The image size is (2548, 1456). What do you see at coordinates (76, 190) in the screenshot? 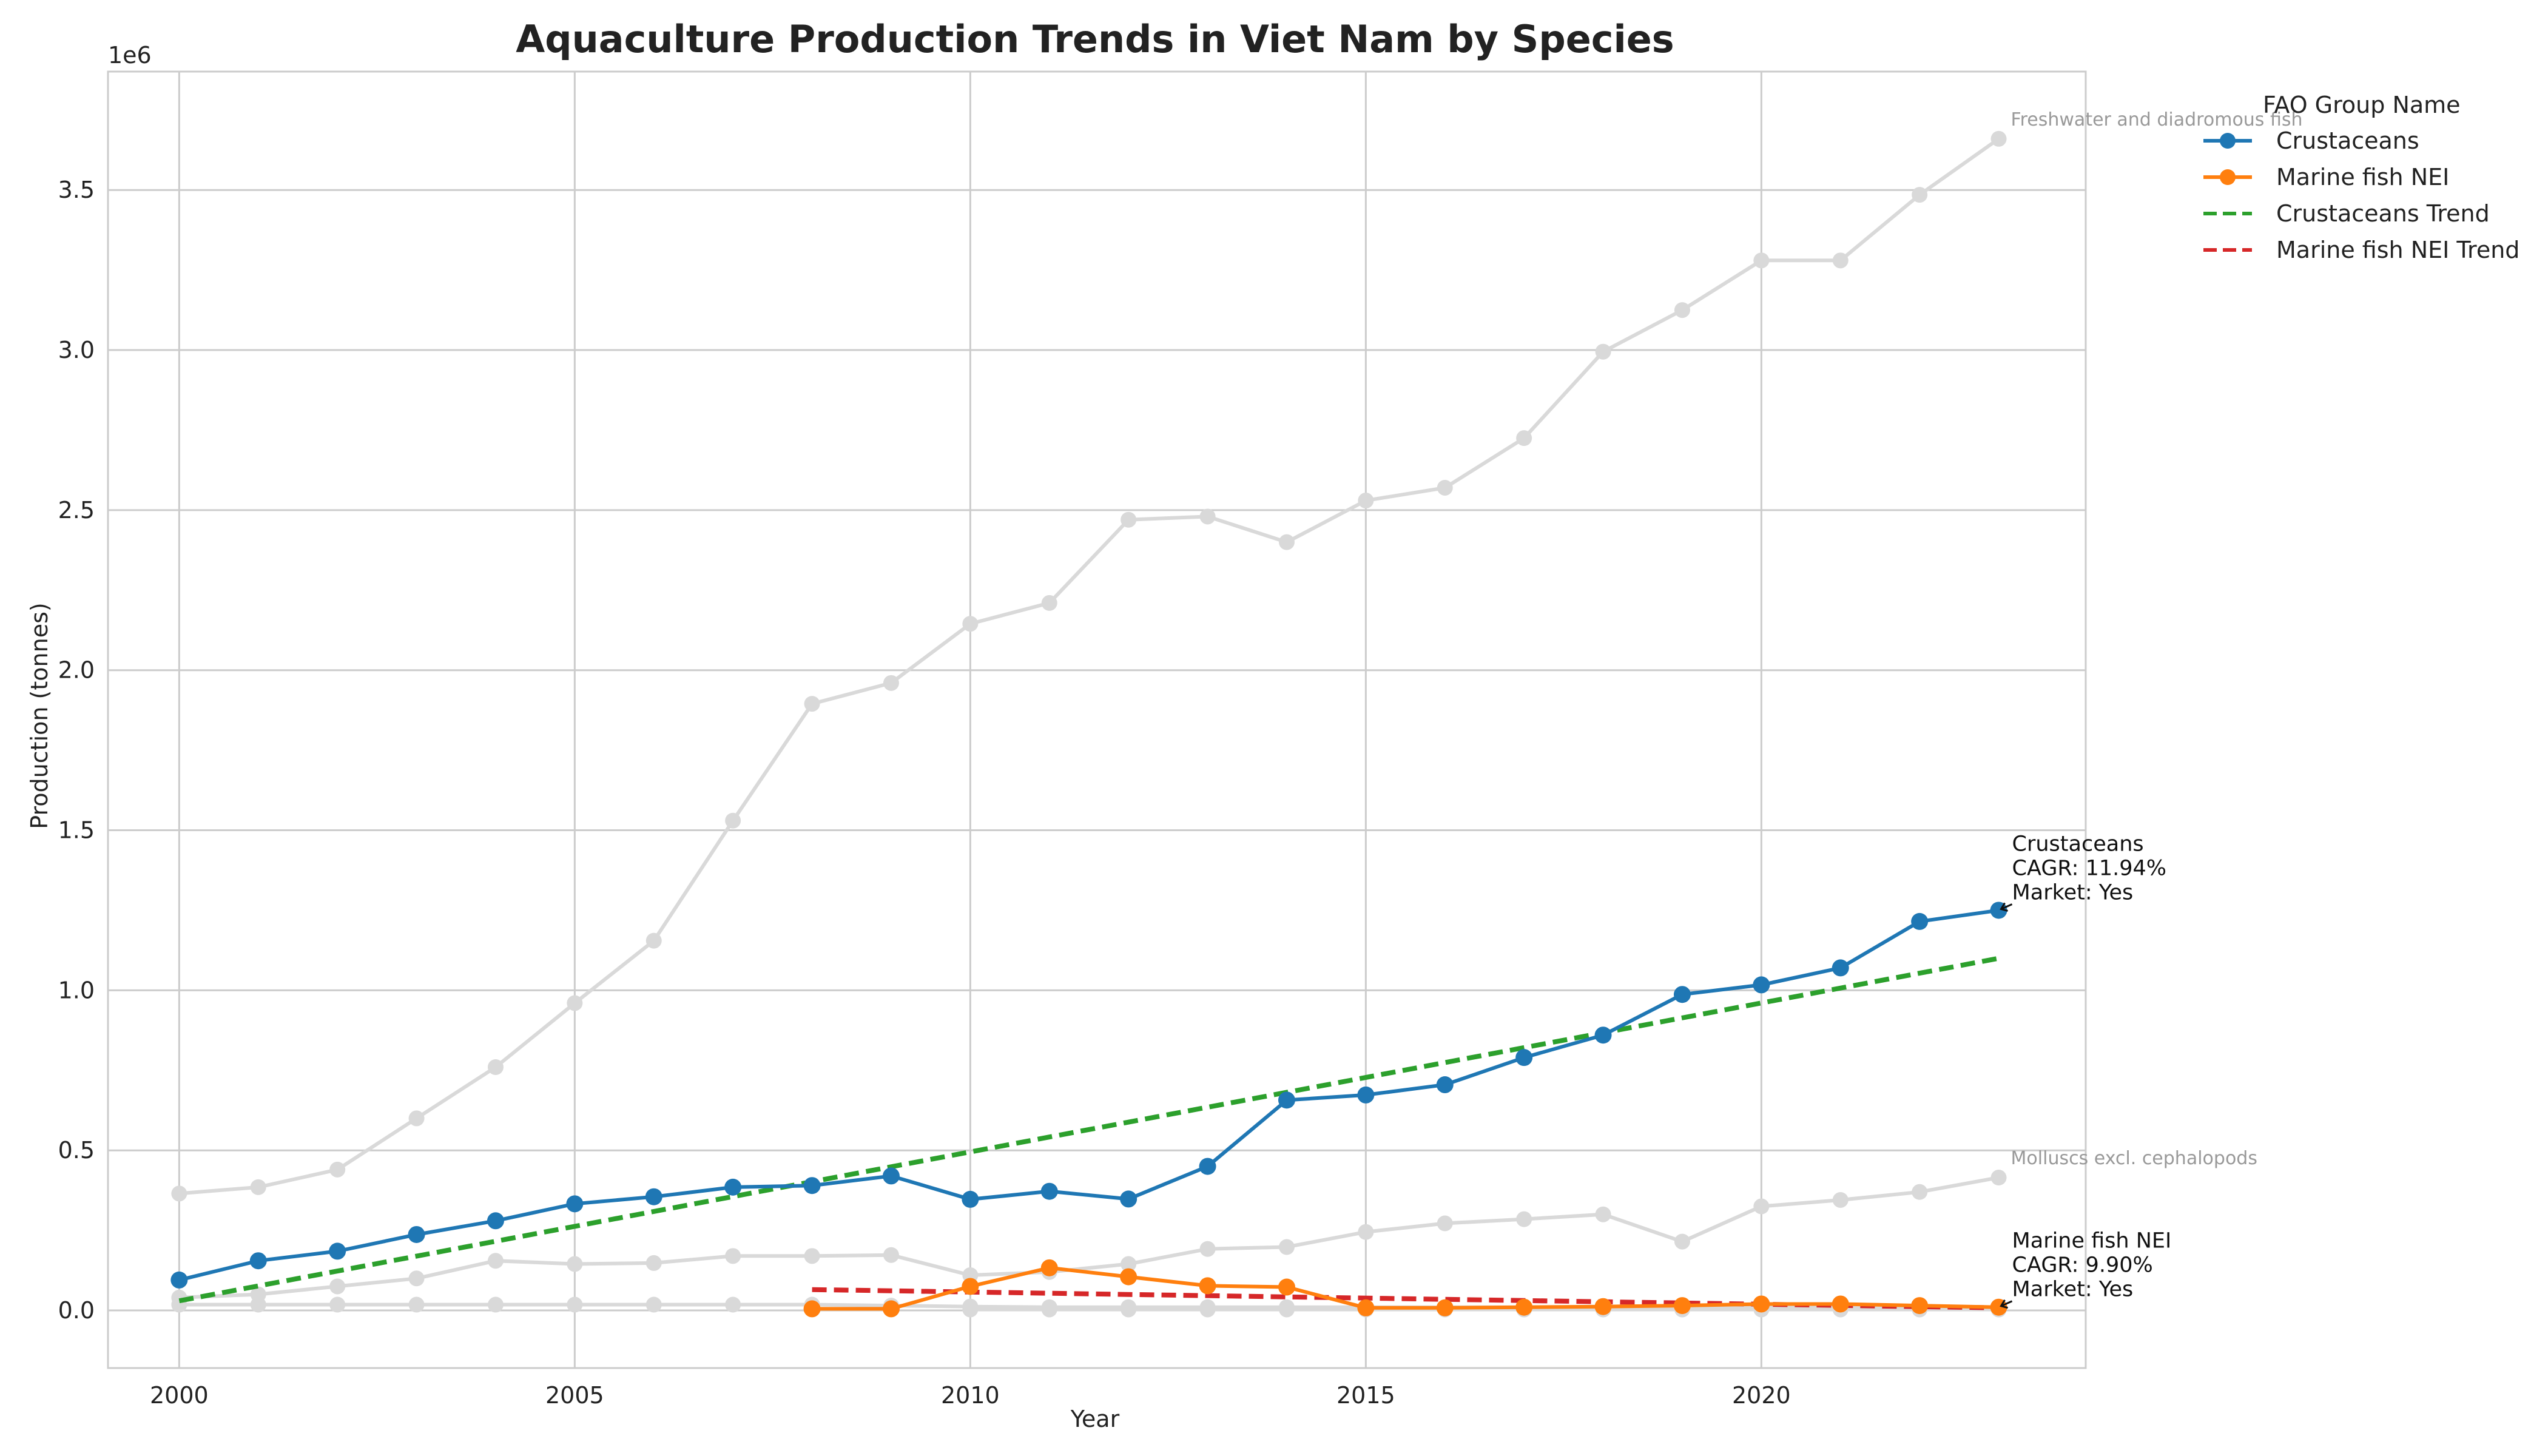
I see `y-tick-label: 3.5` at bounding box center [76, 190].